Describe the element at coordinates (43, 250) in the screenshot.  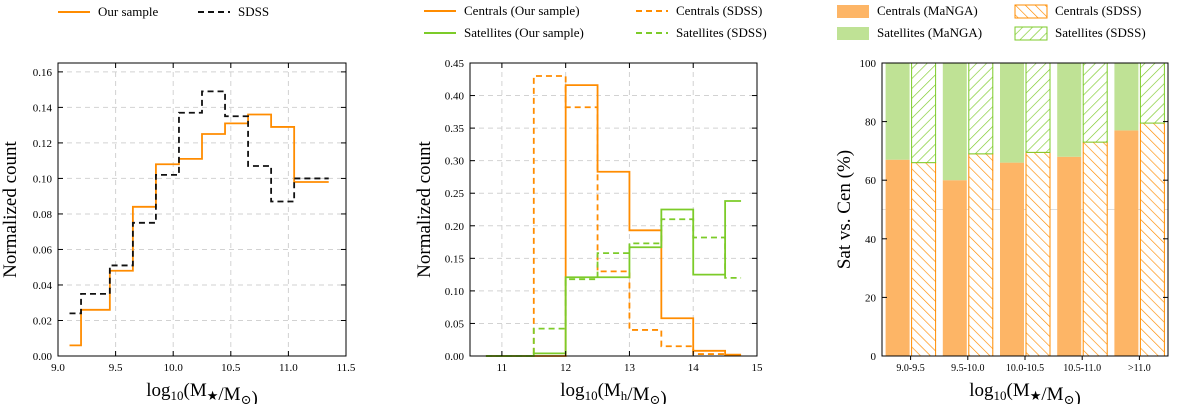
I see `y-tick-label: 0.06` at that location.